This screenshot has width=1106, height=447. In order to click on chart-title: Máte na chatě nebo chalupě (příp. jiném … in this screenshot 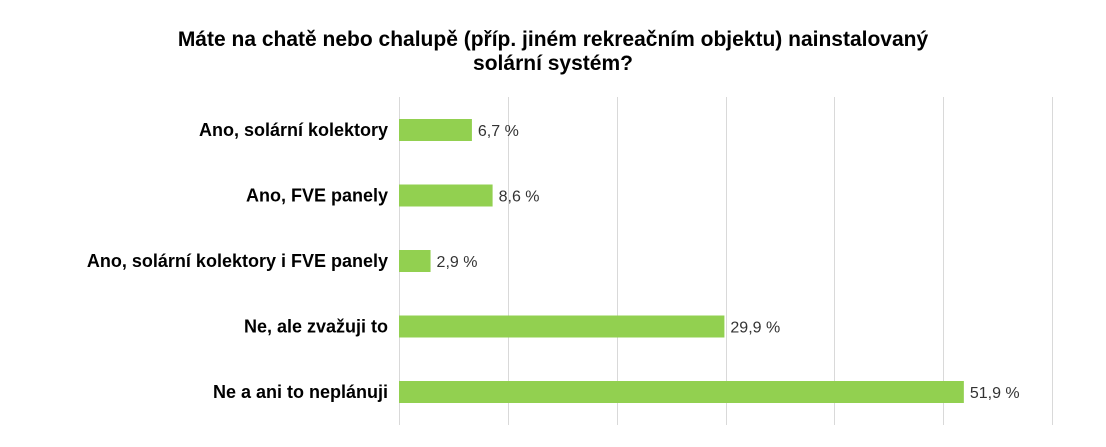, I will do `click(553, 52)`.